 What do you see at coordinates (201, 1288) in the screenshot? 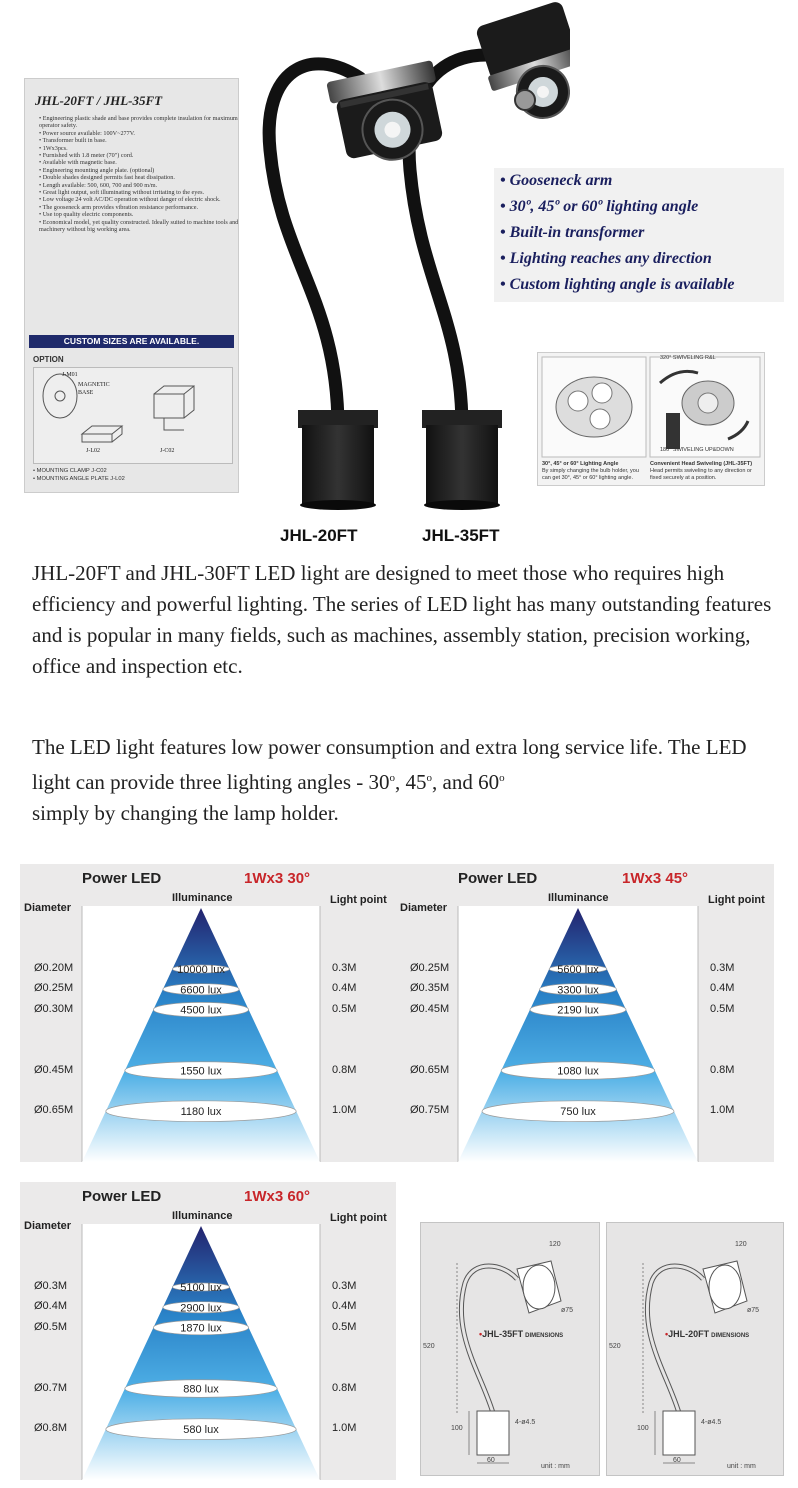
I see `lux-value: 5100 lux` at bounding box center [201, 1288].